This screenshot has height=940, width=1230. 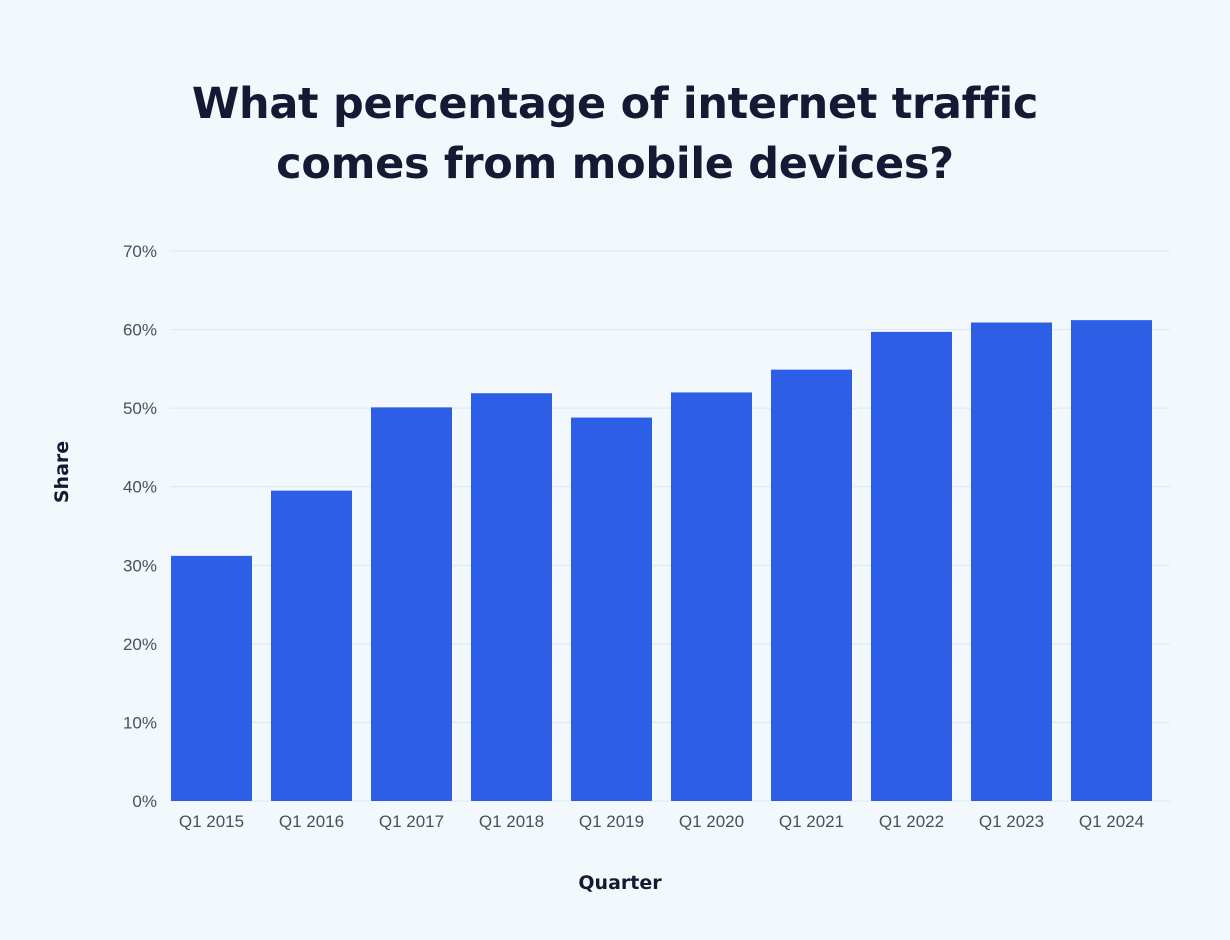 I want to click on y-tick-label: 60%, so click(x=140, y=330).